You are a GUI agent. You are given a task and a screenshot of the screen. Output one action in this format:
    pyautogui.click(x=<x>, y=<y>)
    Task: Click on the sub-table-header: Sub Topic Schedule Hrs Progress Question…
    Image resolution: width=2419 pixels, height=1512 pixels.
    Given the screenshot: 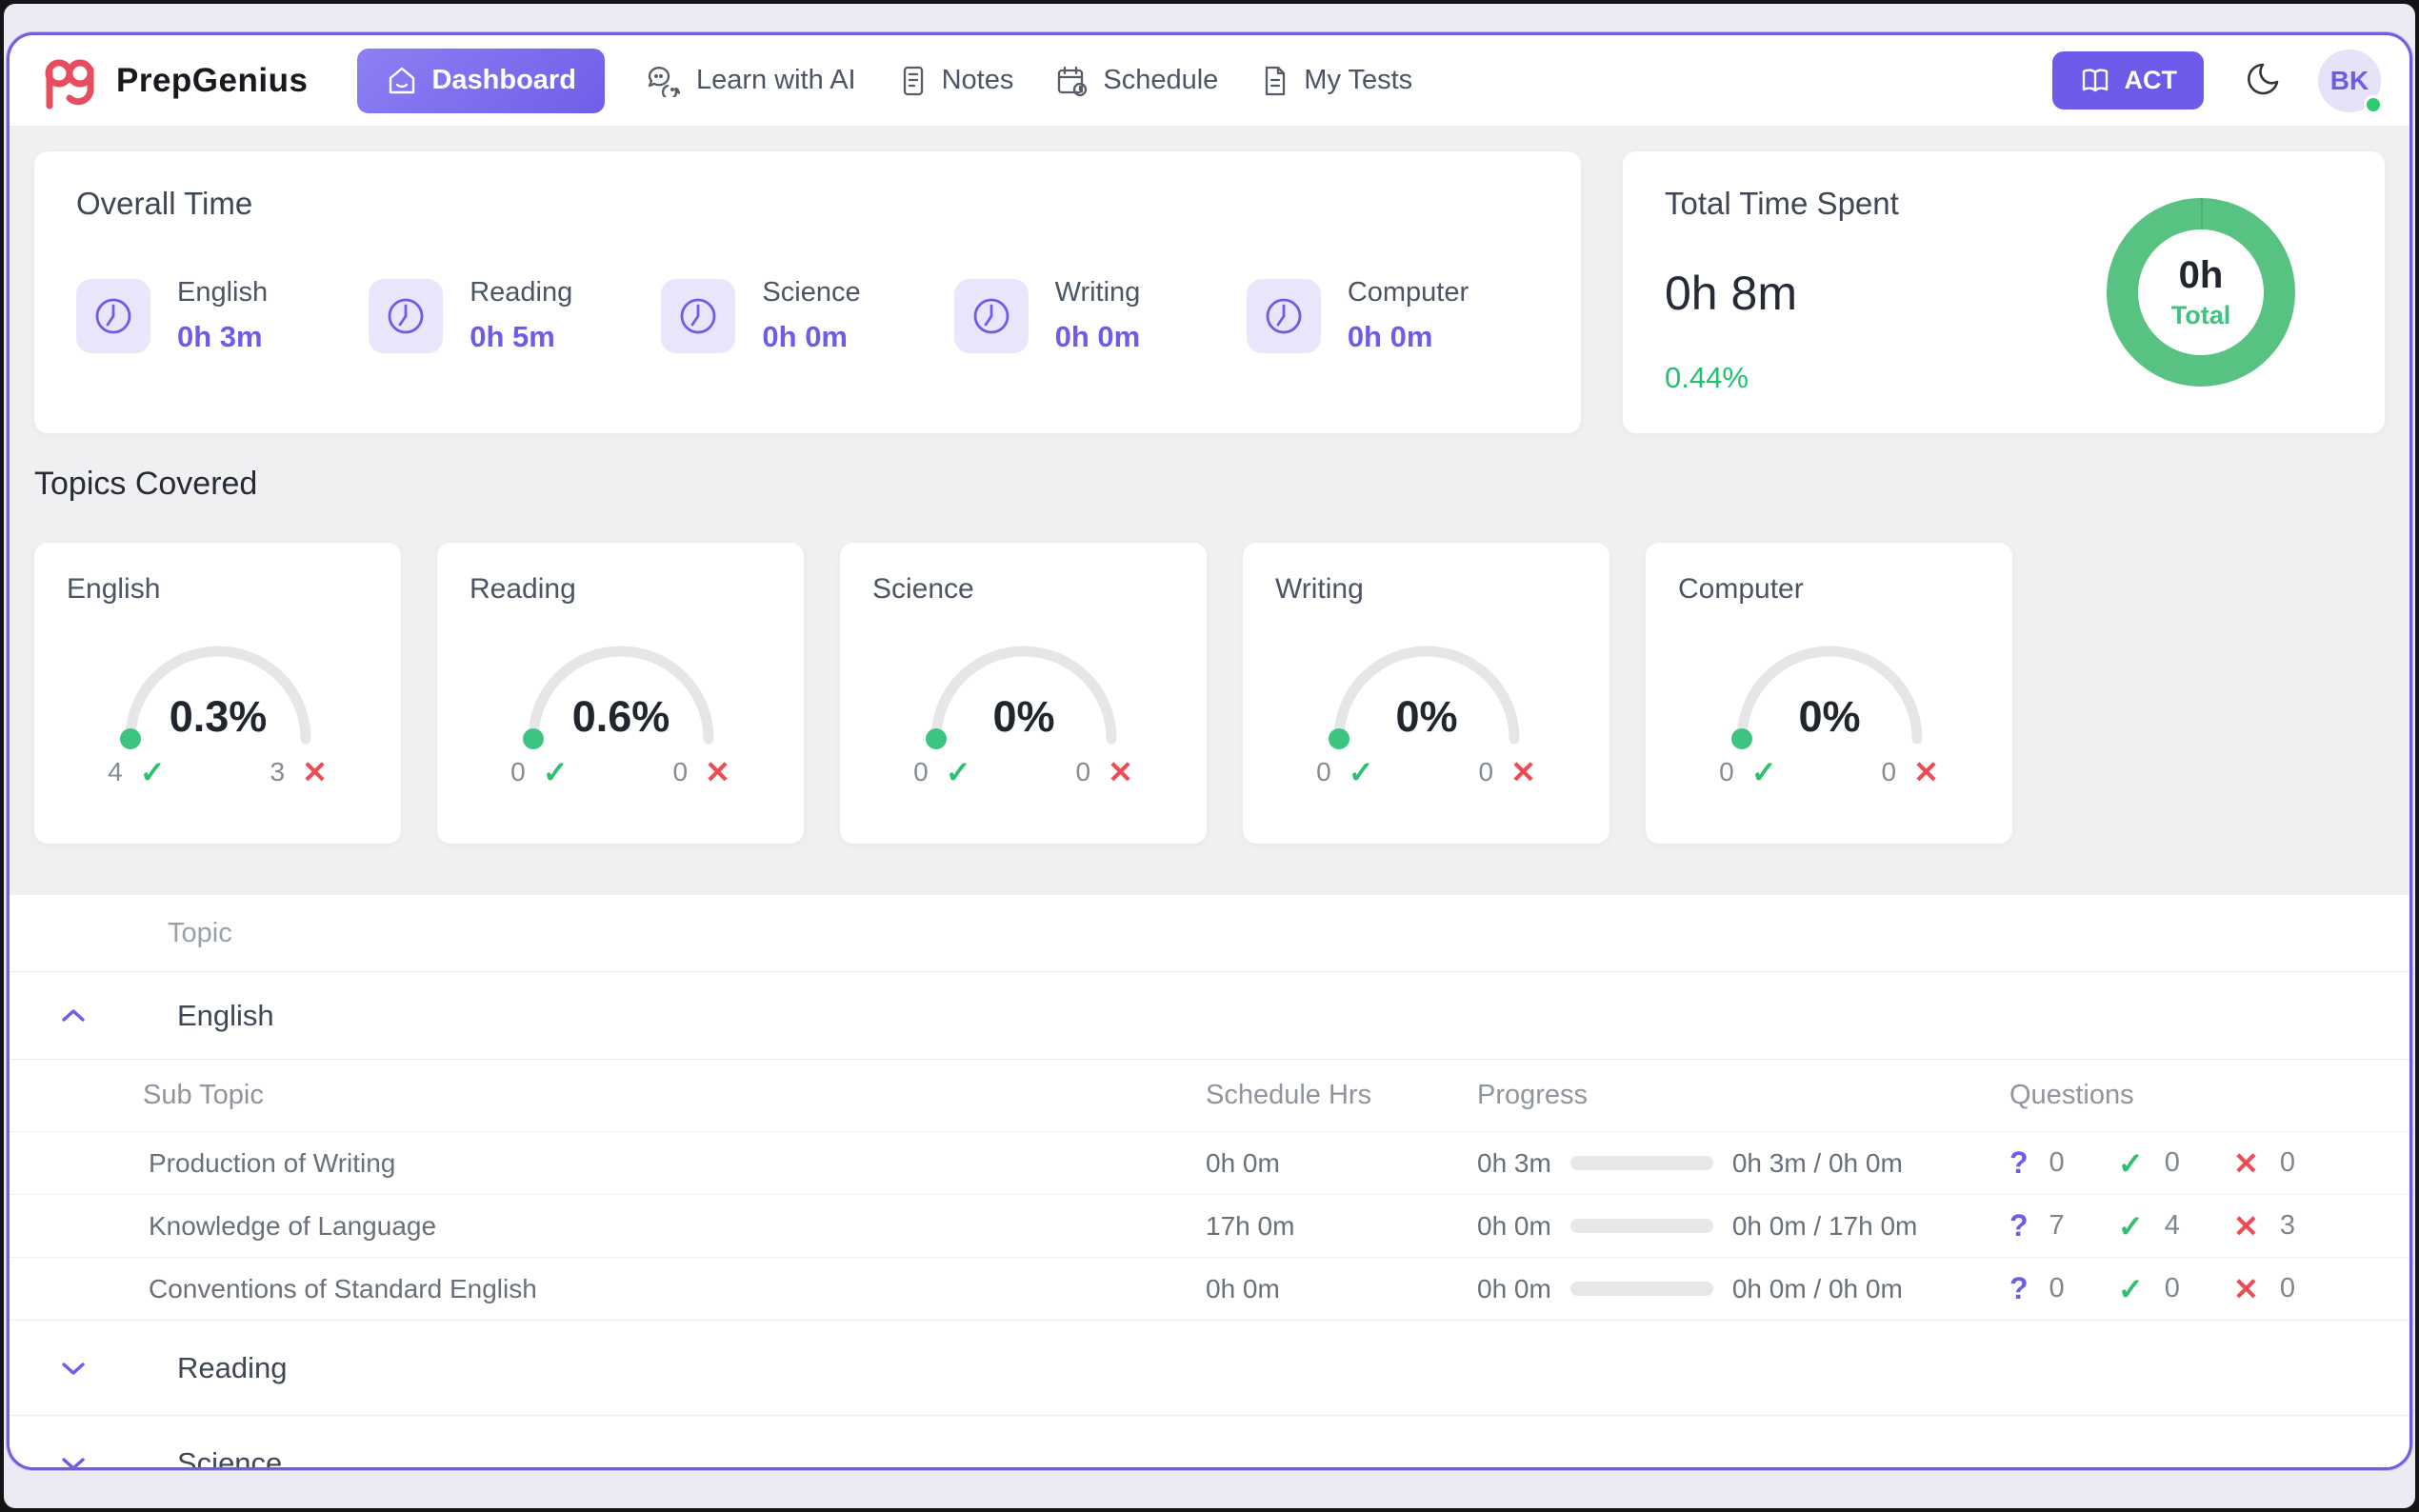 What is the action you would take?
    pyautogui.click(x=1209, y=1095)
    